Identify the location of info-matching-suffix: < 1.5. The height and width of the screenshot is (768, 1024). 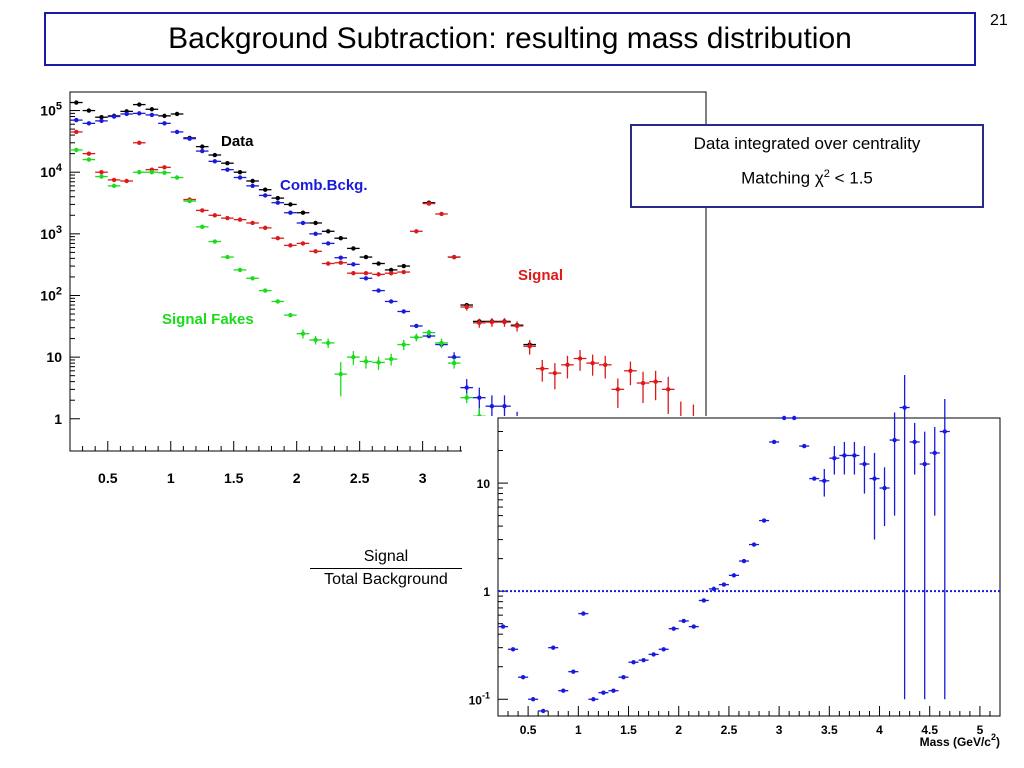
(851, 178).